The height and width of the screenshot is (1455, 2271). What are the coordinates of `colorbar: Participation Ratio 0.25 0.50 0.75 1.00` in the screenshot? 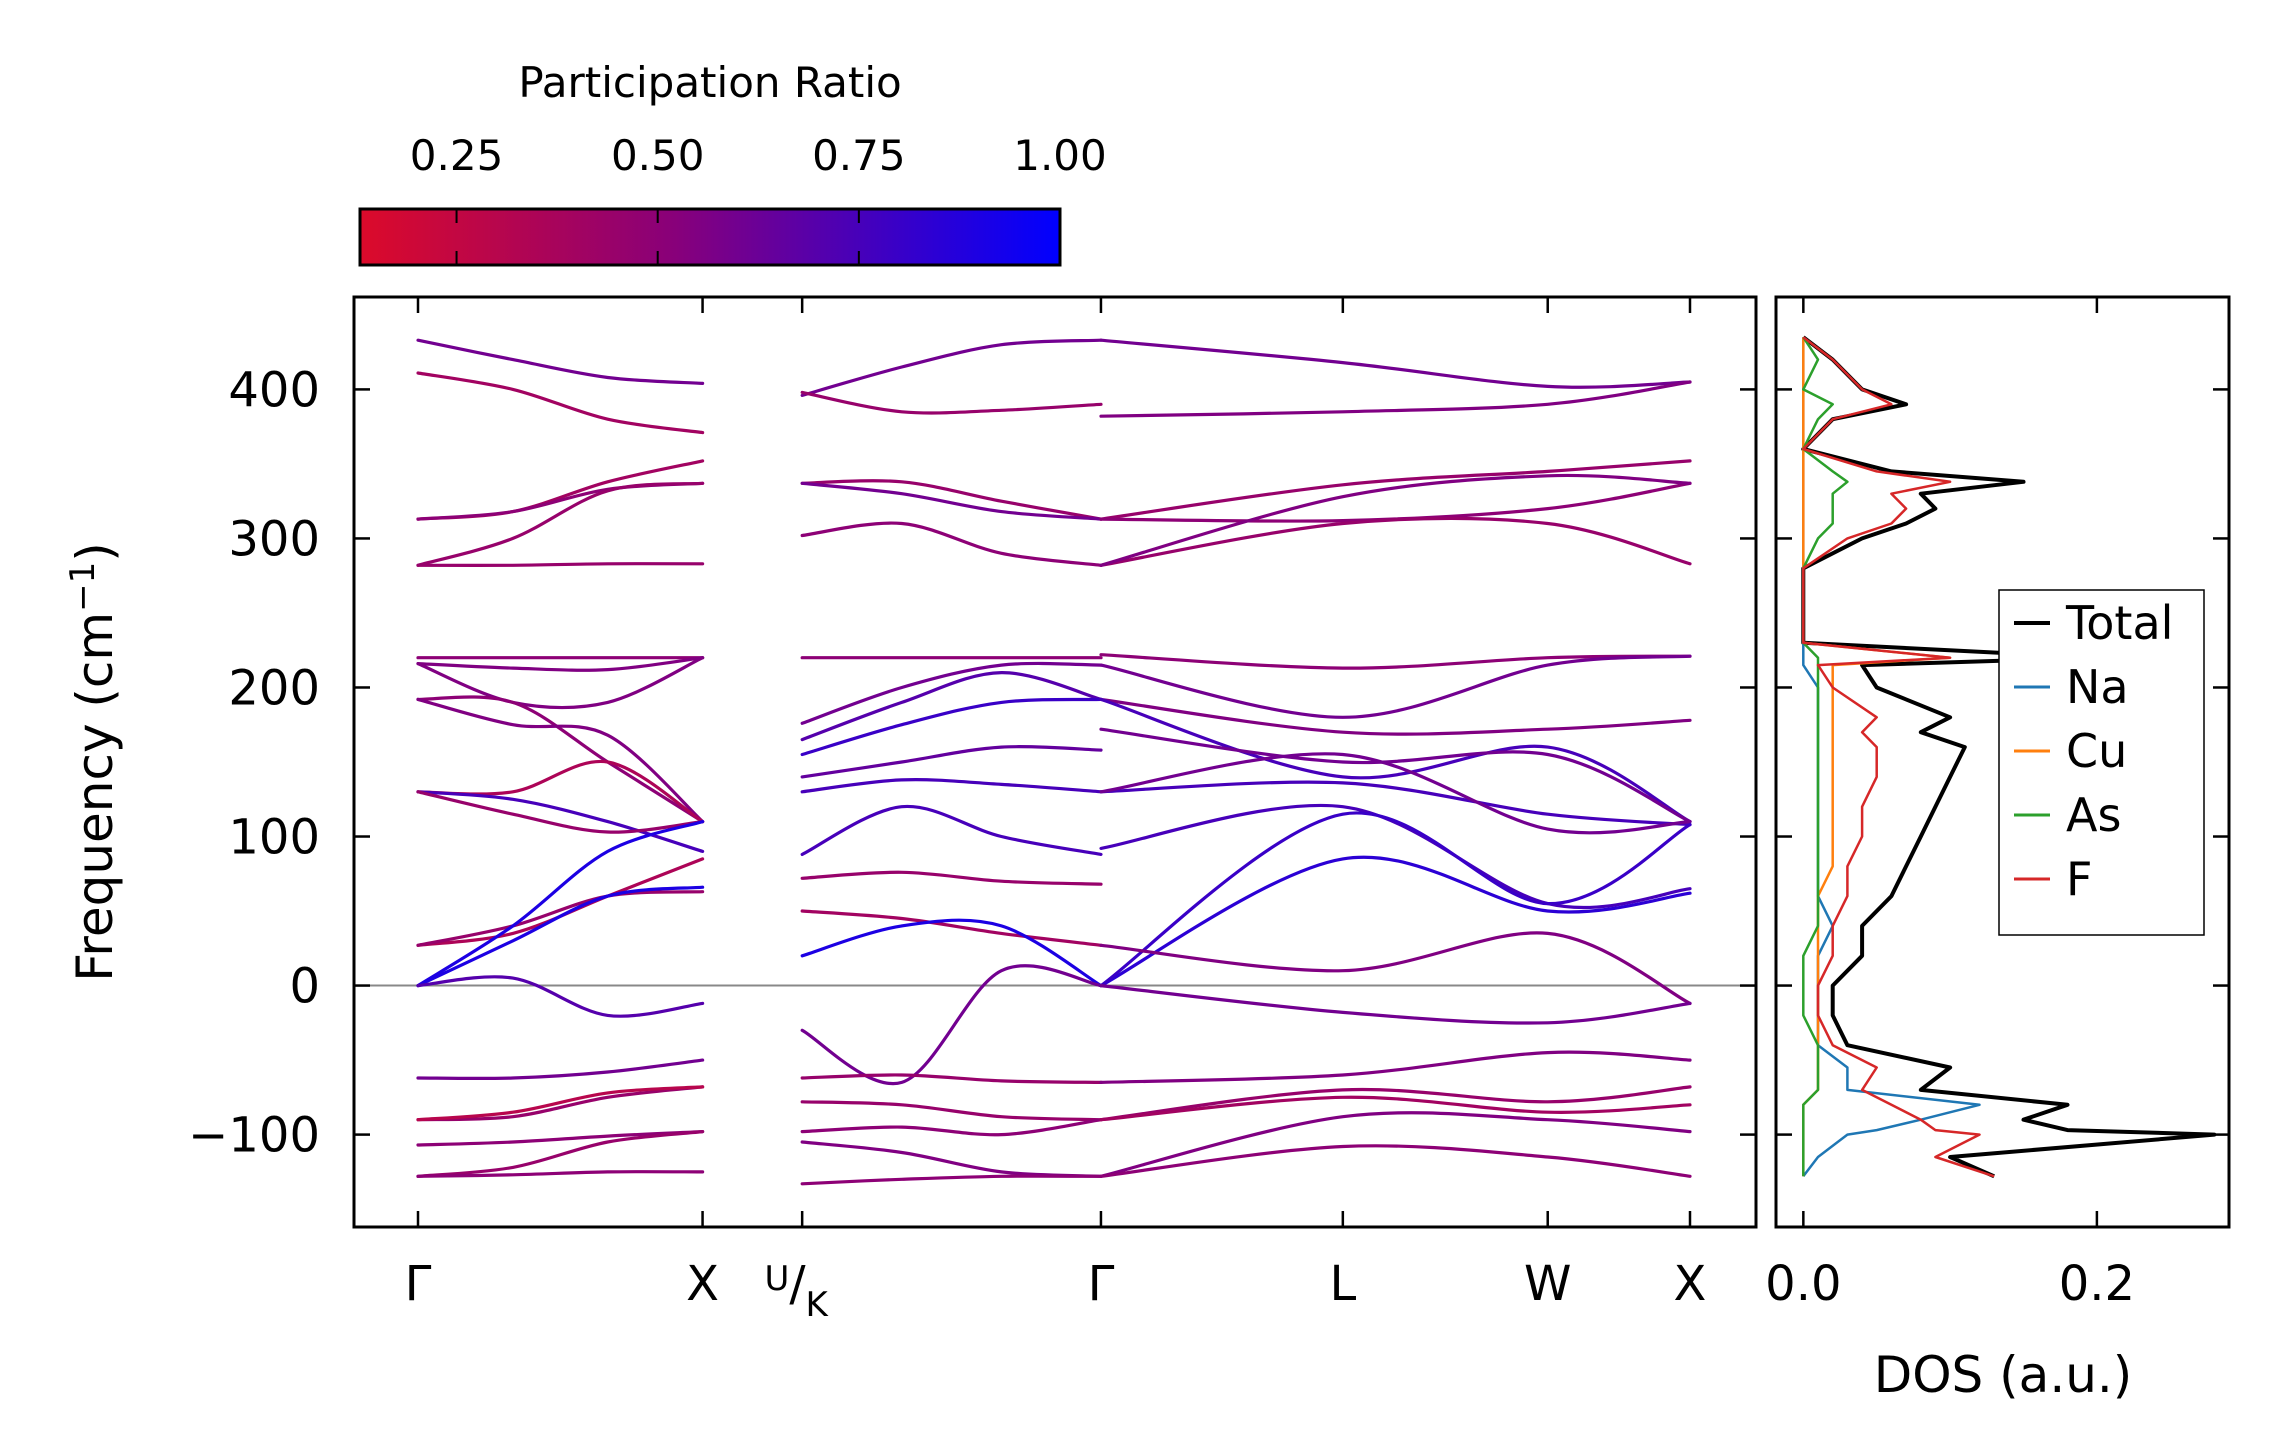 It's located at (732, 162).